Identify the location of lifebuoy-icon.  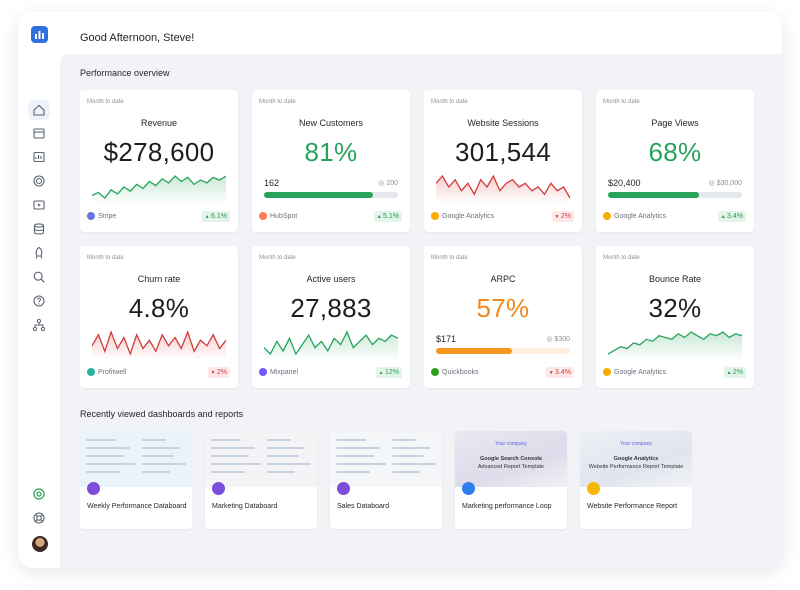
(39, 518).